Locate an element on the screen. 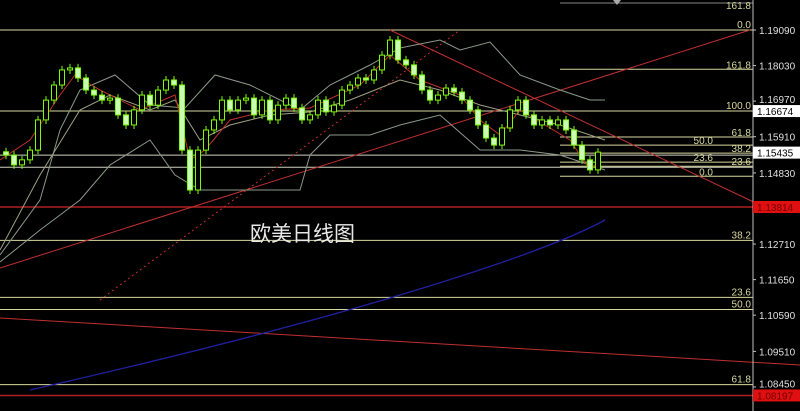 The image size is (800, 411). fib-level-label: 100.0 is located at coordinates (738, 106).